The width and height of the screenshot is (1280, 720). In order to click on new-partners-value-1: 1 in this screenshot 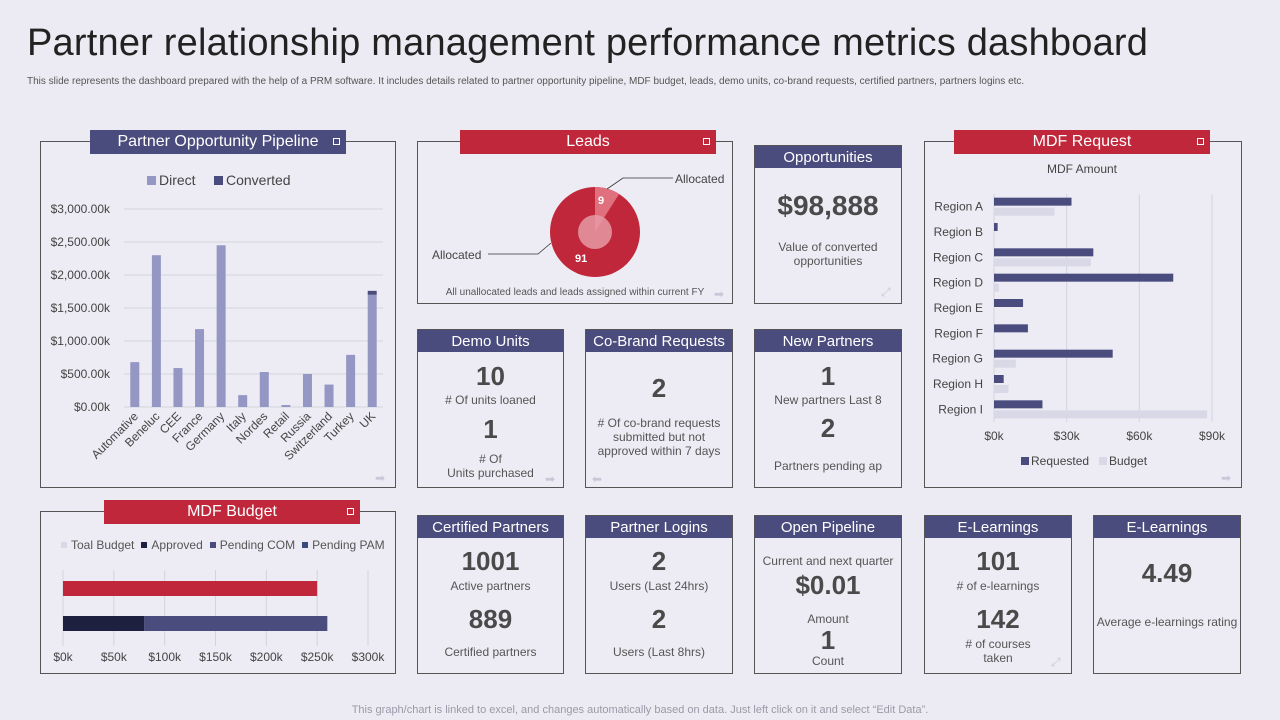, I will do `click(828, 376)`.